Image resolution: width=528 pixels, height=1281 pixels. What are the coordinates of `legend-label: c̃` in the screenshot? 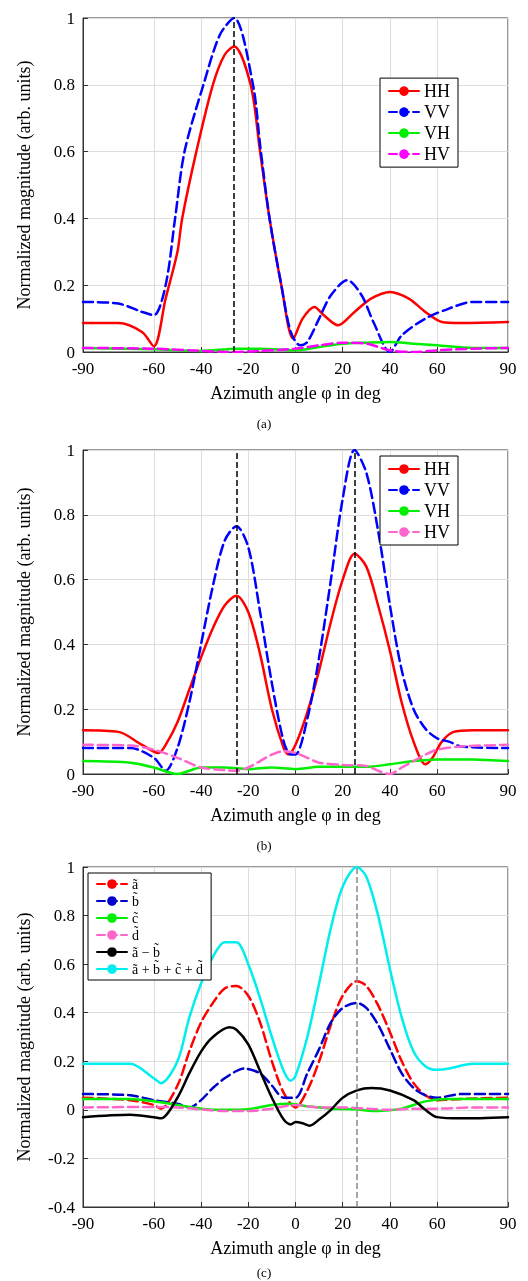 It's located at (135, 918).